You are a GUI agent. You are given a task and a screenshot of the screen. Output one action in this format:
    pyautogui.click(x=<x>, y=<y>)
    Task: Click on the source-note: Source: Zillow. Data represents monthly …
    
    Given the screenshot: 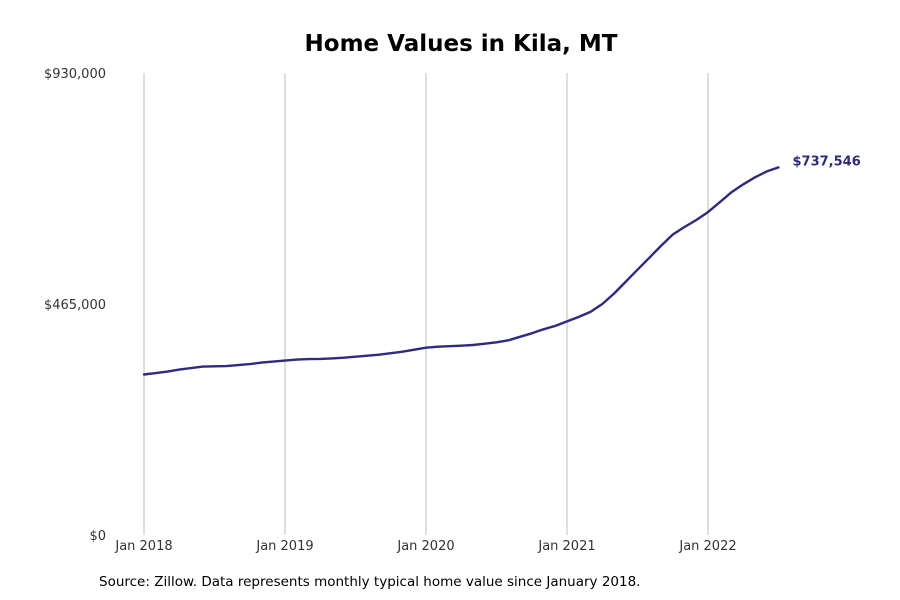 What is the action you would take?
    pyautogui.click(x=370, y=582)
    